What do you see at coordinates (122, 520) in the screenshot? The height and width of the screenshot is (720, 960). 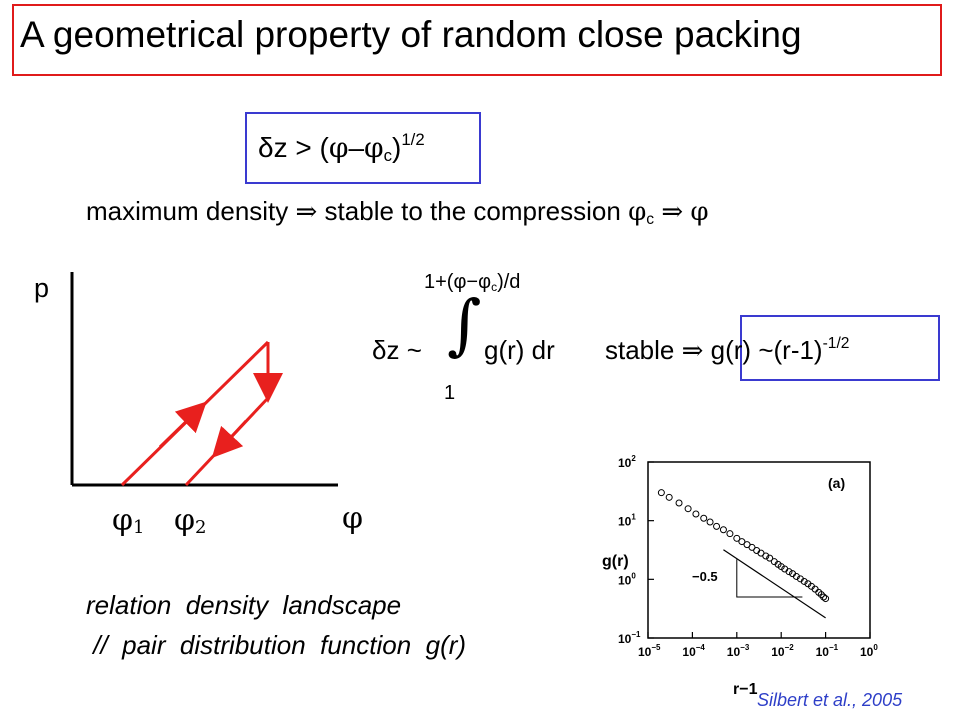 I see `phi1-symbol: φ` at bounding box center [122, 520].